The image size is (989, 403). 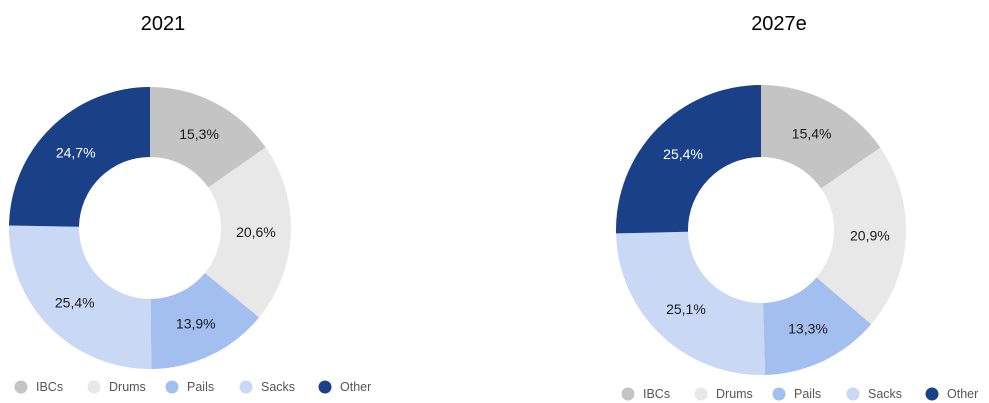 I want to click on chart-title: 2021, so click(x=163, y=24).